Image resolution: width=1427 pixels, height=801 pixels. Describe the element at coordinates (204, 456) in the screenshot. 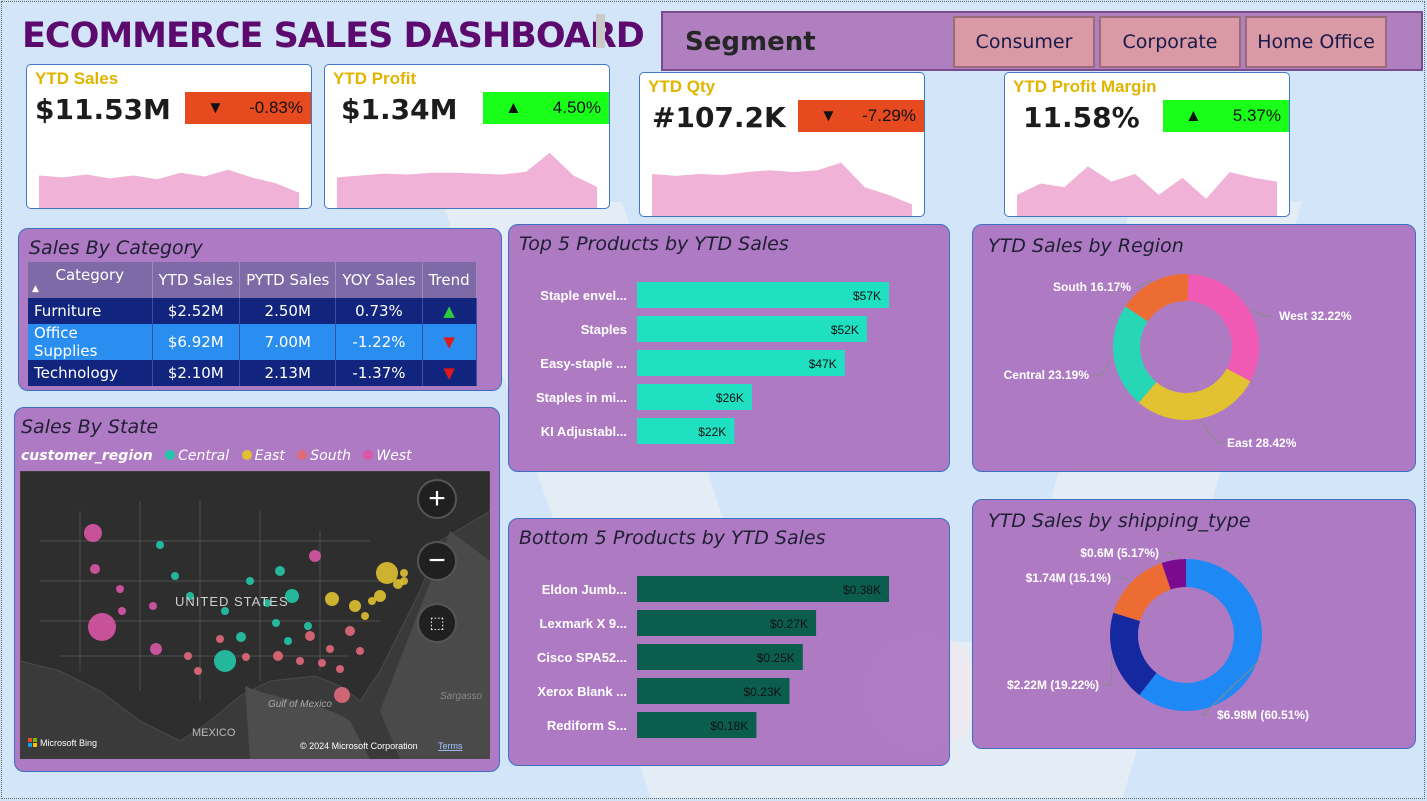

I see `legend-item-central: Central` at that location.